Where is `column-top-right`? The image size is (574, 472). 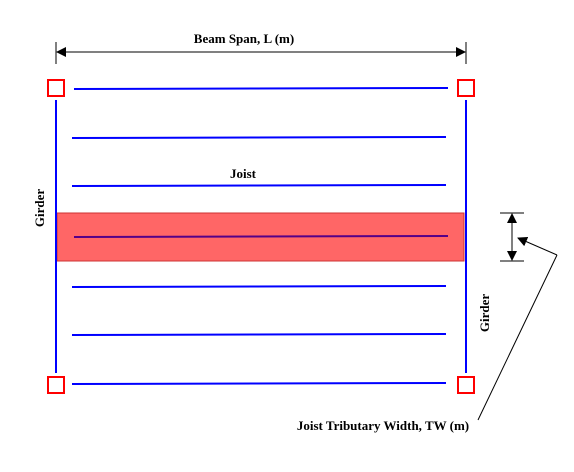 column-top-right is located at coordinates (466, 88).